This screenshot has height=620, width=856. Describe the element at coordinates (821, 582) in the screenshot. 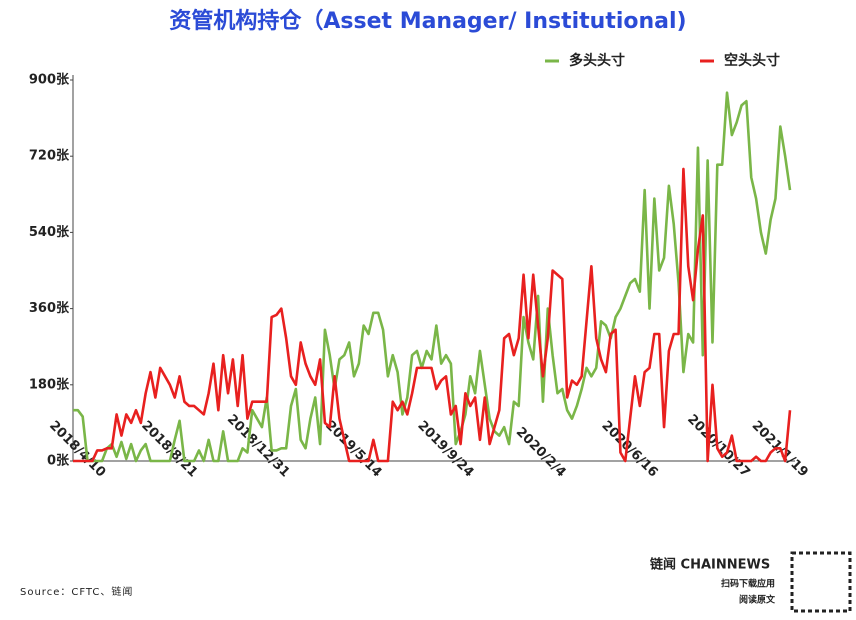

I see `qr-code` at that location.